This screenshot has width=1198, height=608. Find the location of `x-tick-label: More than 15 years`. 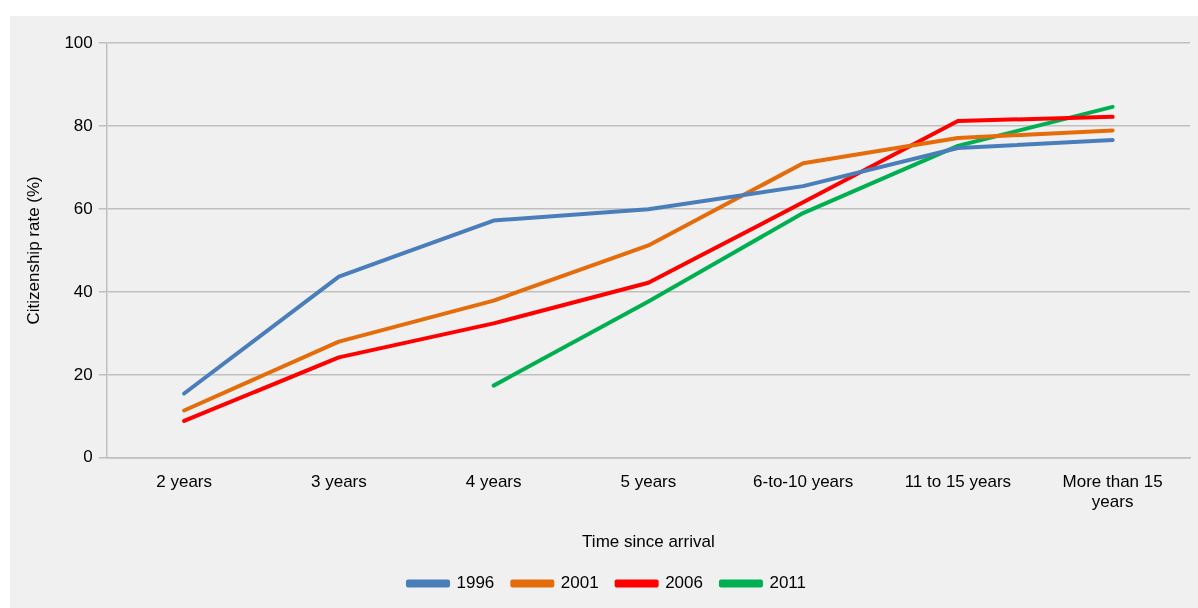

x-tick-label: More than 15 years is located at coordinates (1112, 491).